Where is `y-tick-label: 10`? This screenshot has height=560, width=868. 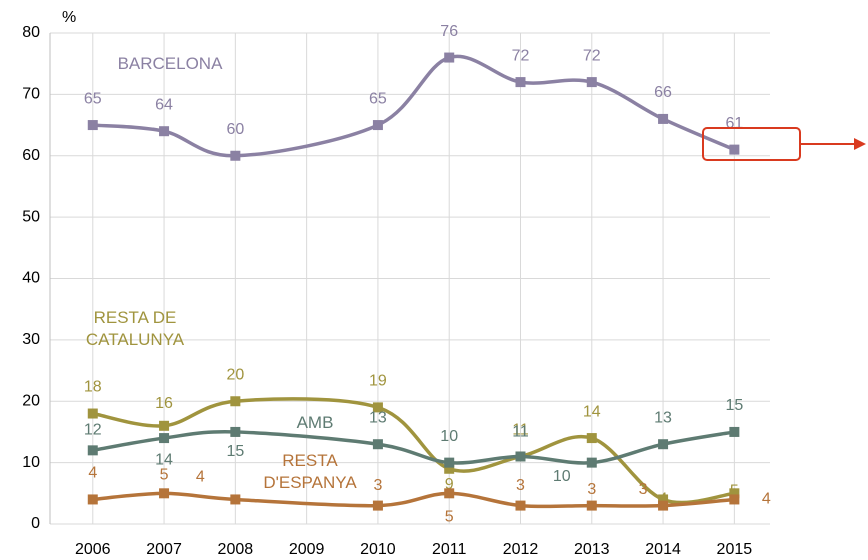
y-tick-label: 10 is located at coordinates (31, 462).